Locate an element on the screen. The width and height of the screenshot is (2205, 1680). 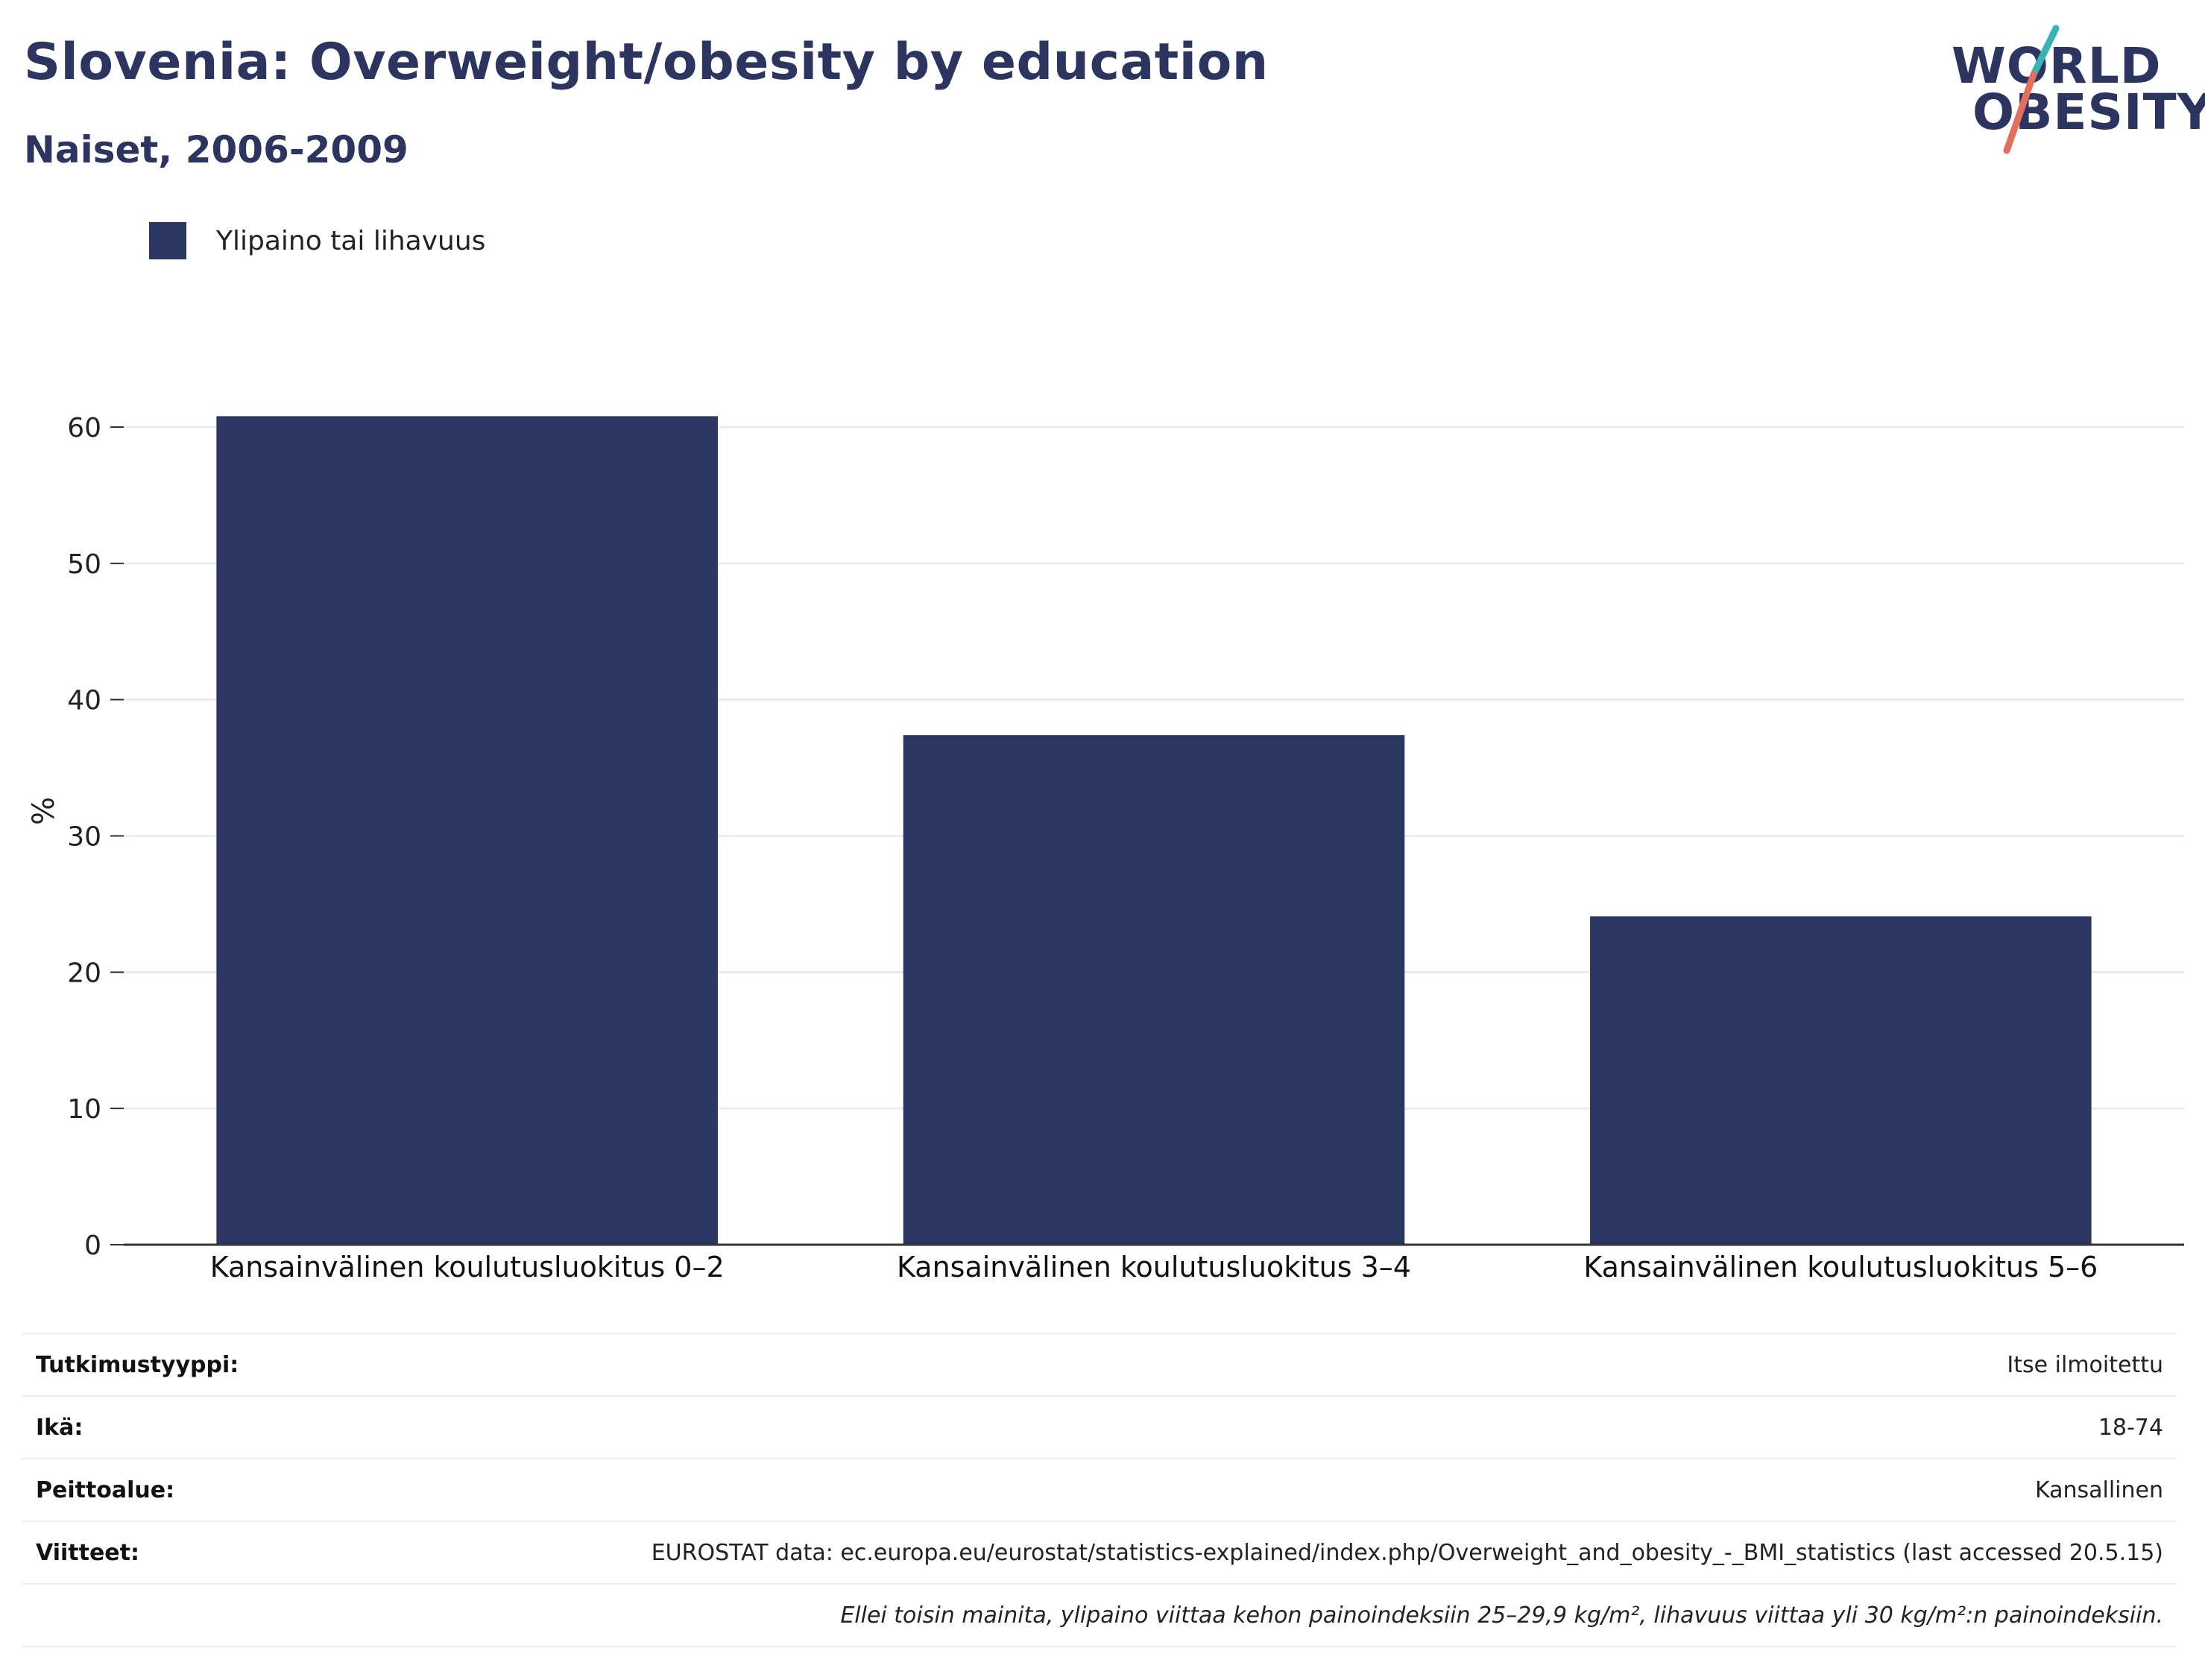
logo-line-1: WORLD is located at coordinates (2057, 66).